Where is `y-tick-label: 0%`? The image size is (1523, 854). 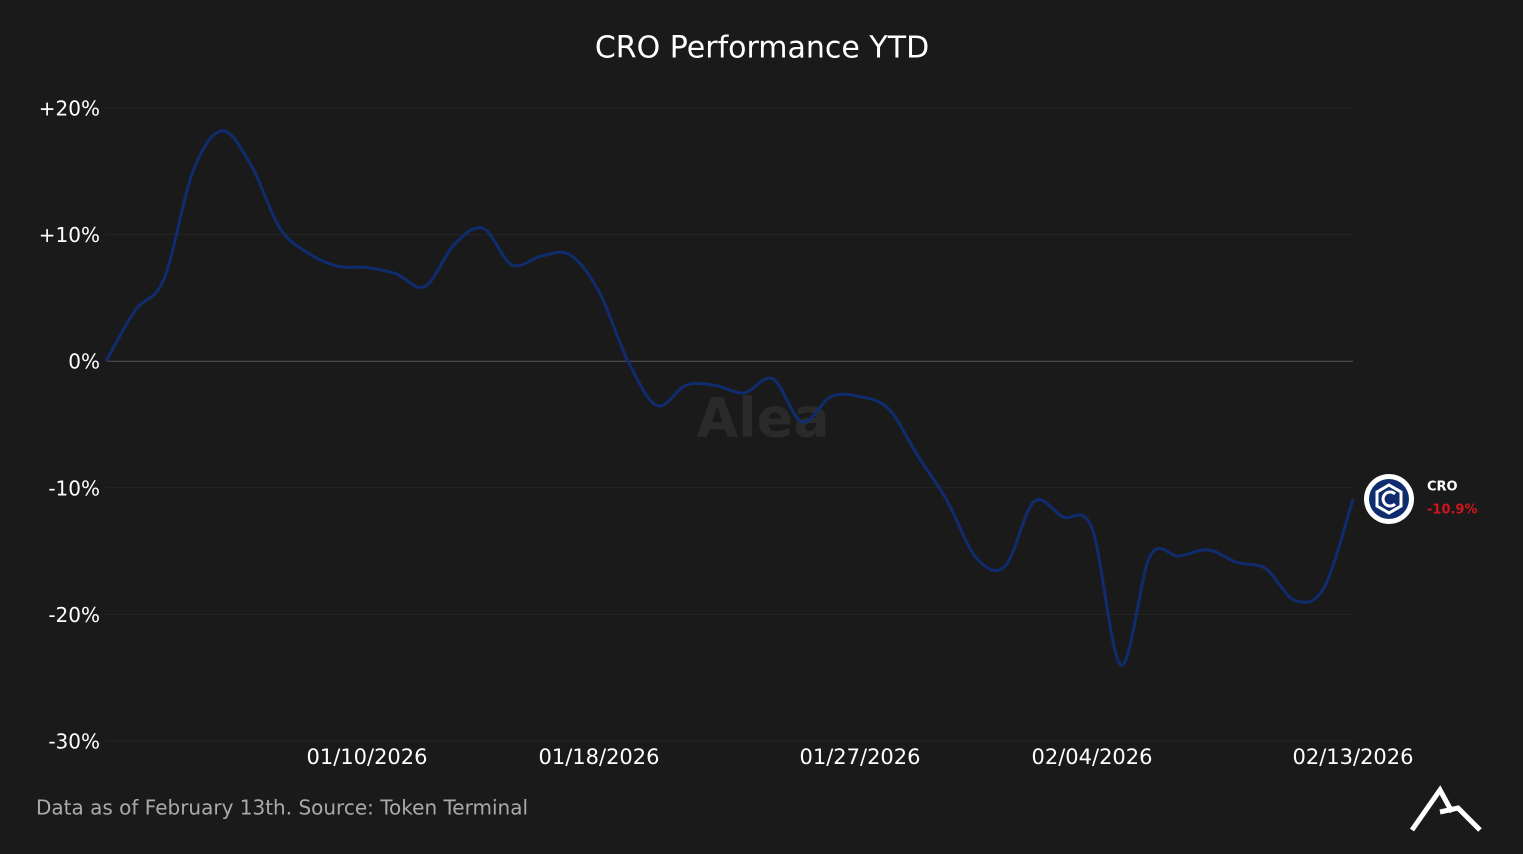 y-tick-label: 0% is located at coordinates (84, 362).